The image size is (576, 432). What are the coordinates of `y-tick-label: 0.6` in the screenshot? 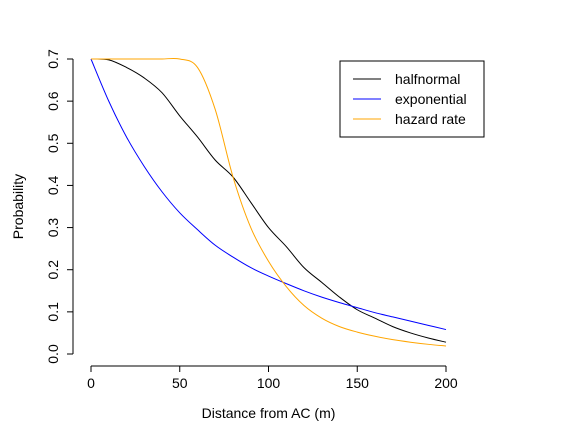 It's located at (53, 101).